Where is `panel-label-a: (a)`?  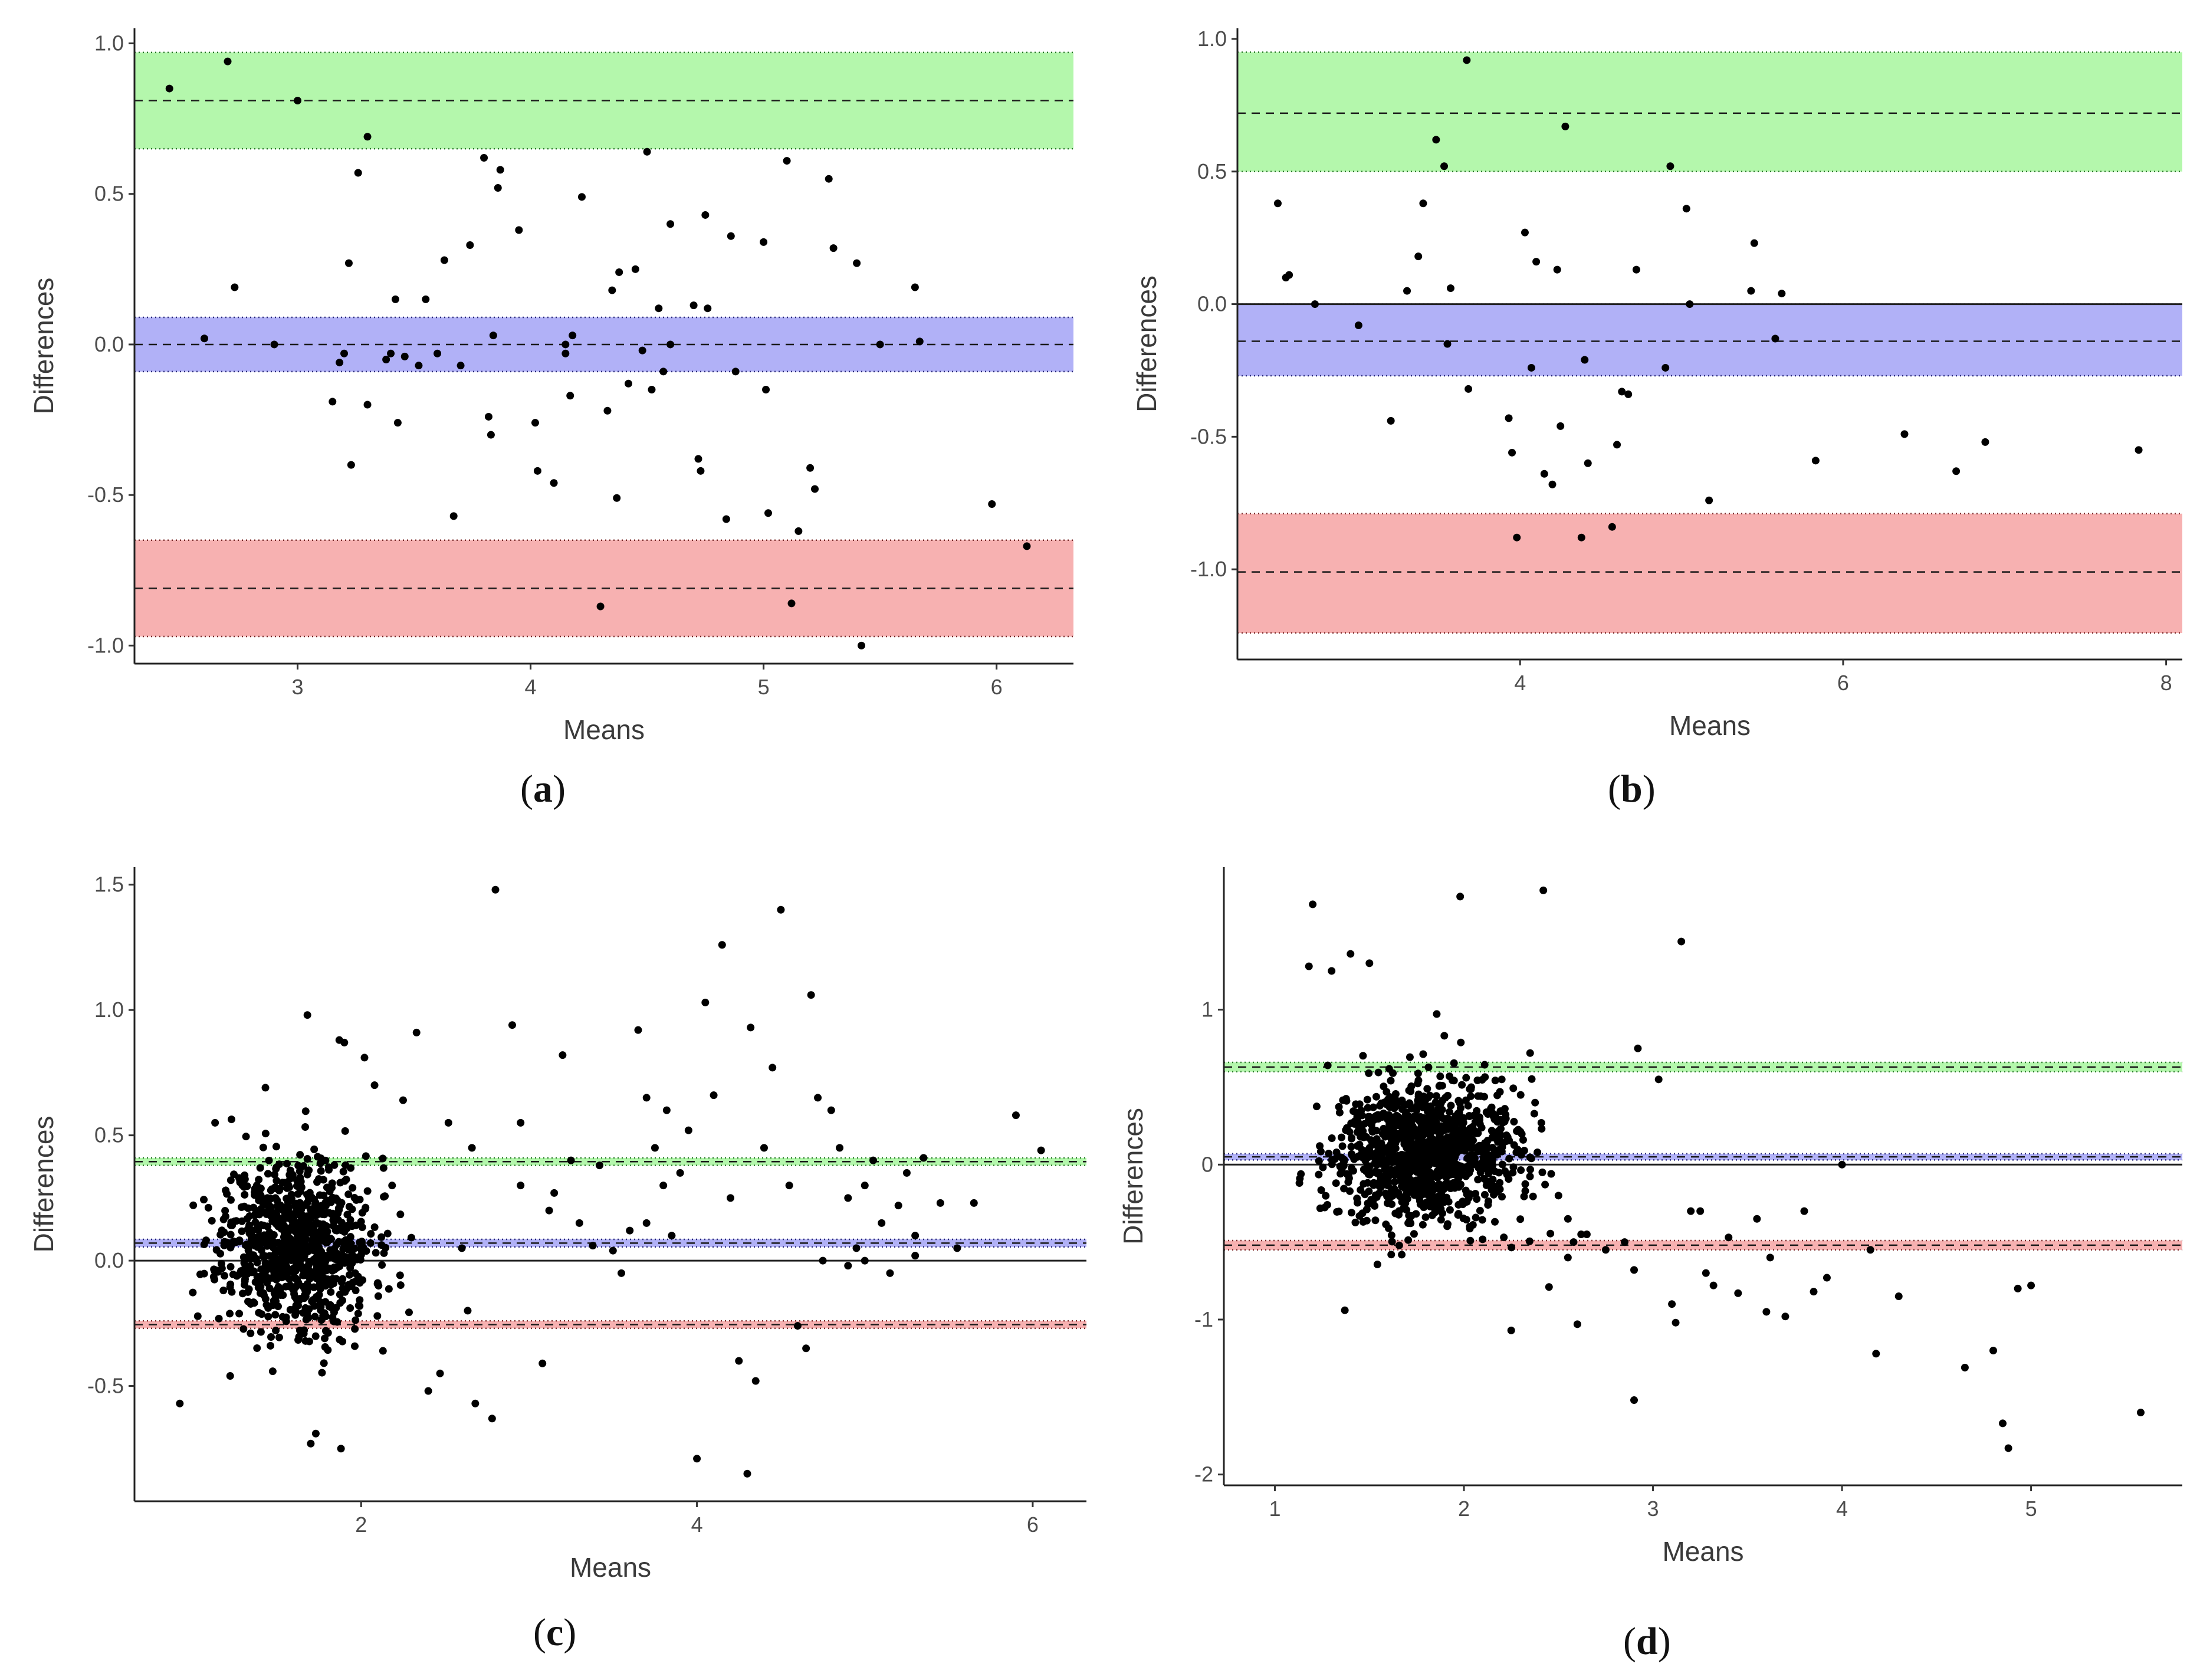 panel-label-a: (a) is located at coordinates (543, 789).